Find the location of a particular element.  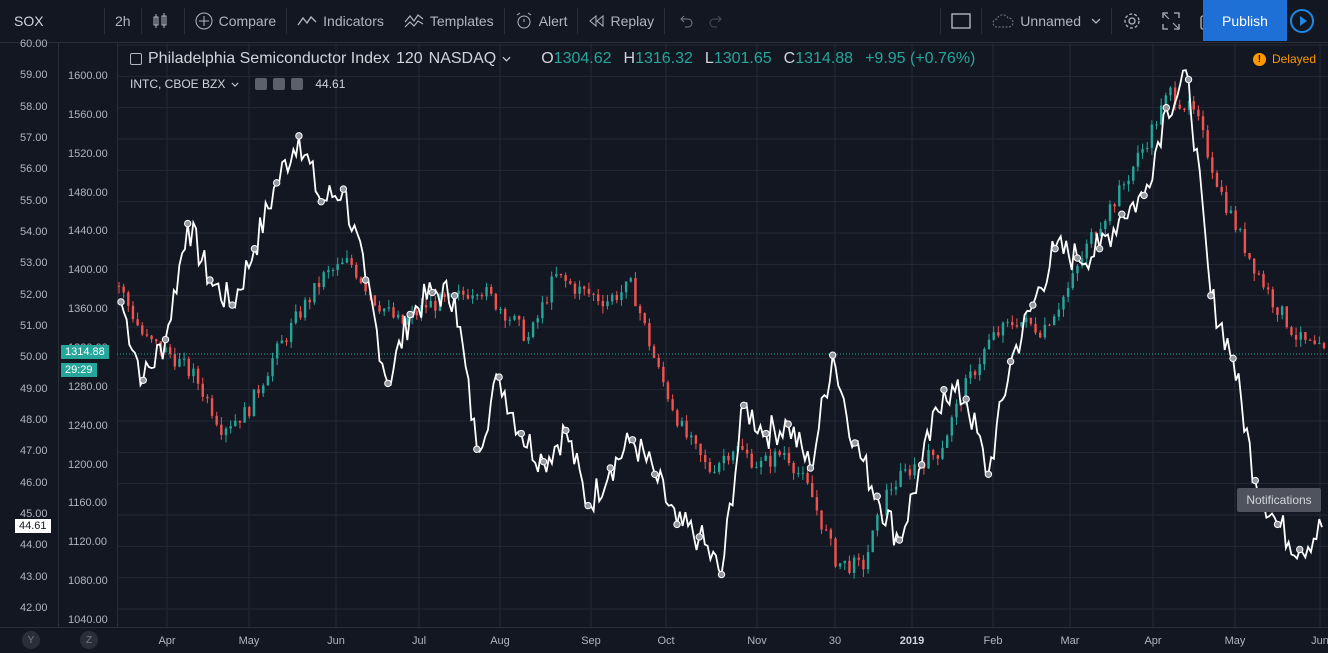

gear-icon is located at coordinates (279, 84).